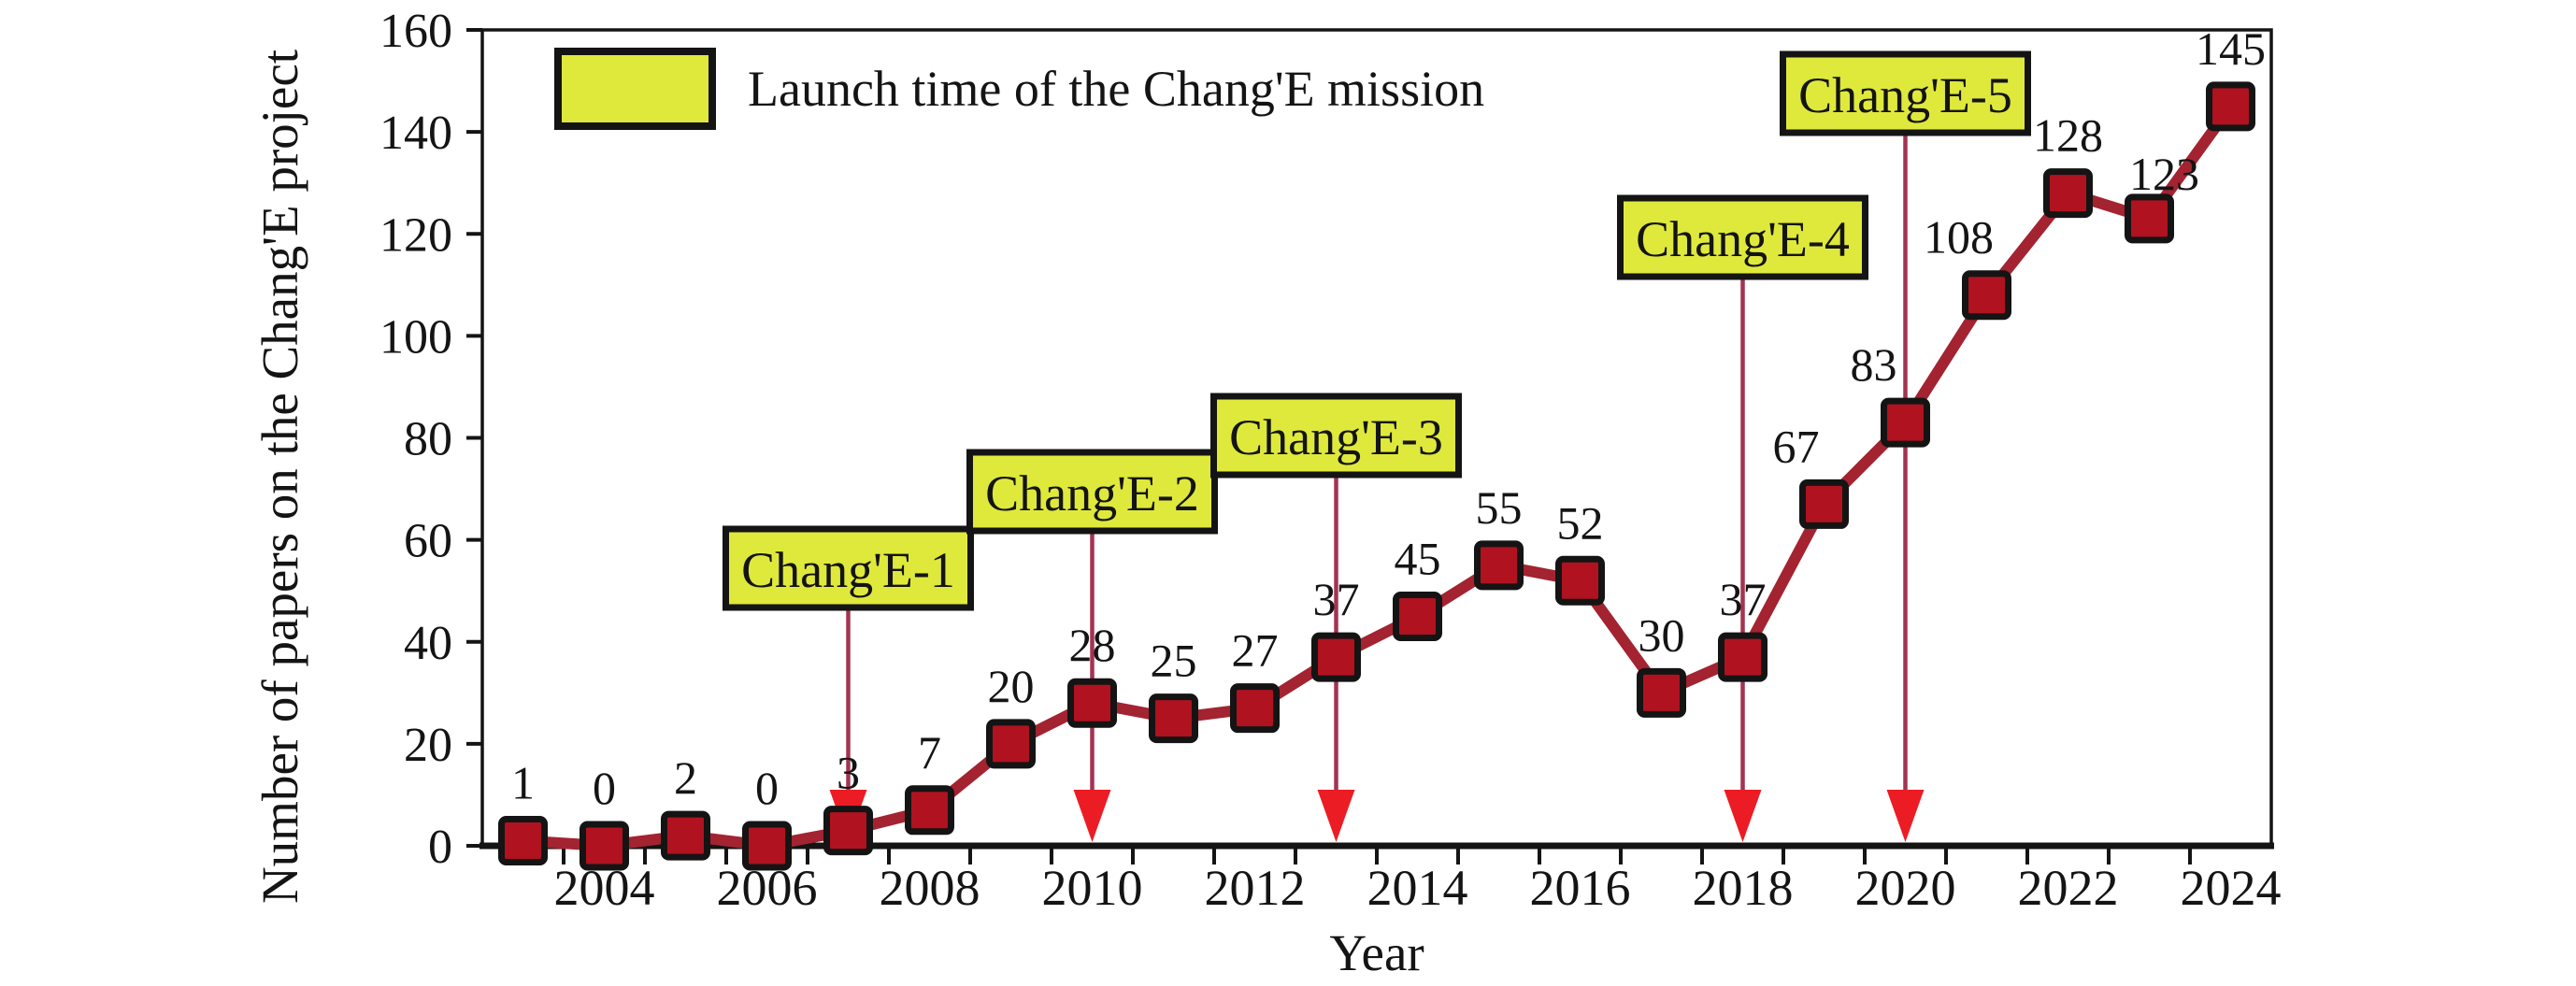  Describe the element at coordinates (1580, 888) in the screenshot. I see `x-tick-label: 2016` at that location.